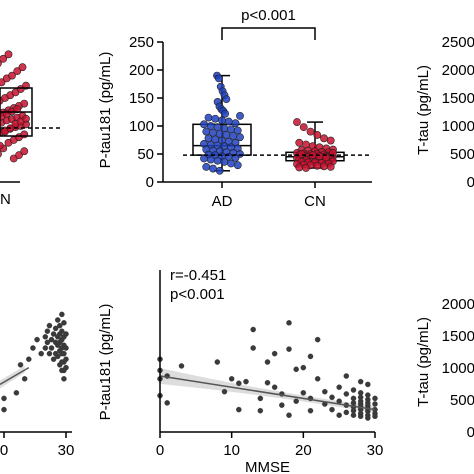 The height and width of the screenshot is (474, 474). I want to click on tr-tick-label: 1000, so click(458, 126).